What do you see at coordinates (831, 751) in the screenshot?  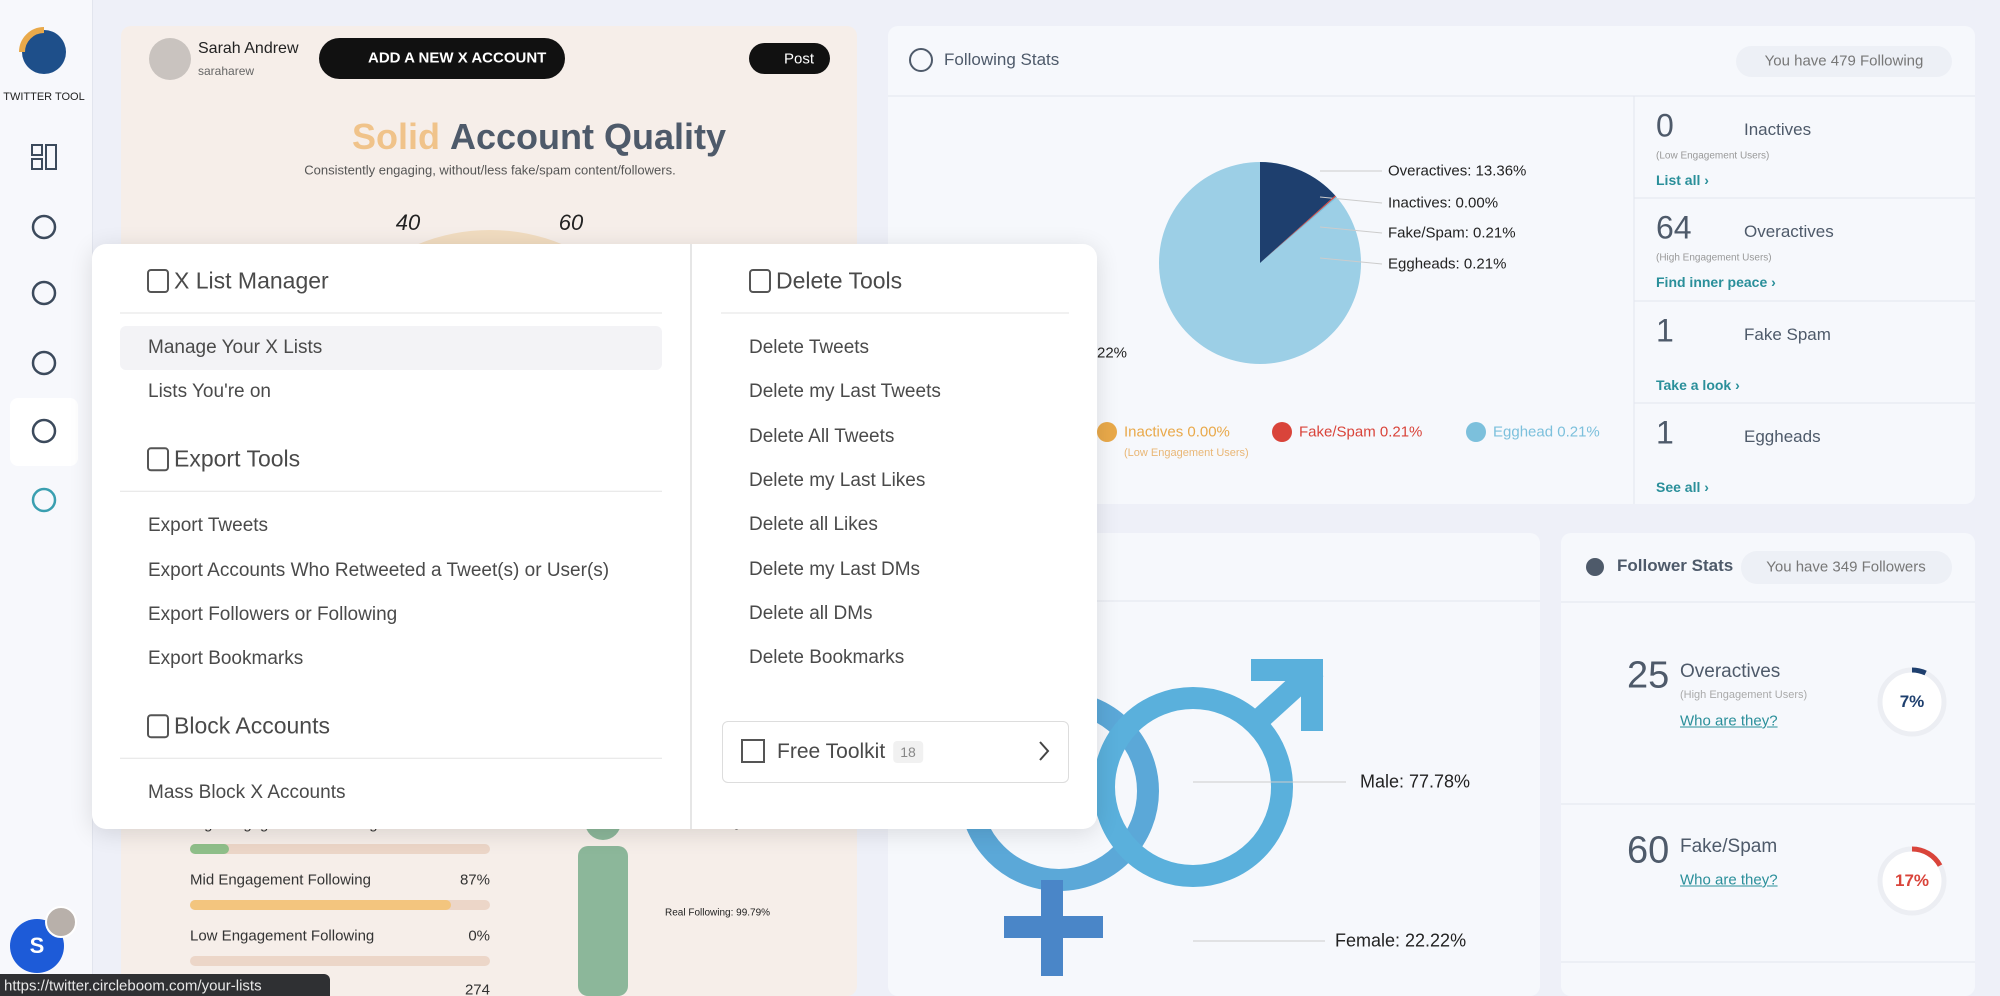 I see `toolkit-label: Free Toolkit` at bounding box center [831, 751].